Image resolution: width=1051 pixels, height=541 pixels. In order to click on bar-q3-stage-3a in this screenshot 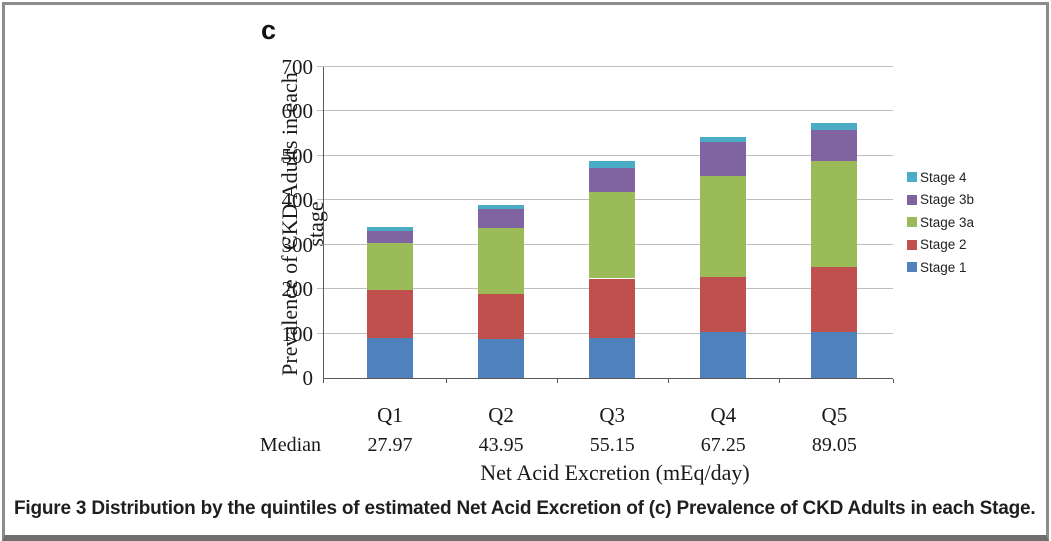, I will do `click(612, 235)`.